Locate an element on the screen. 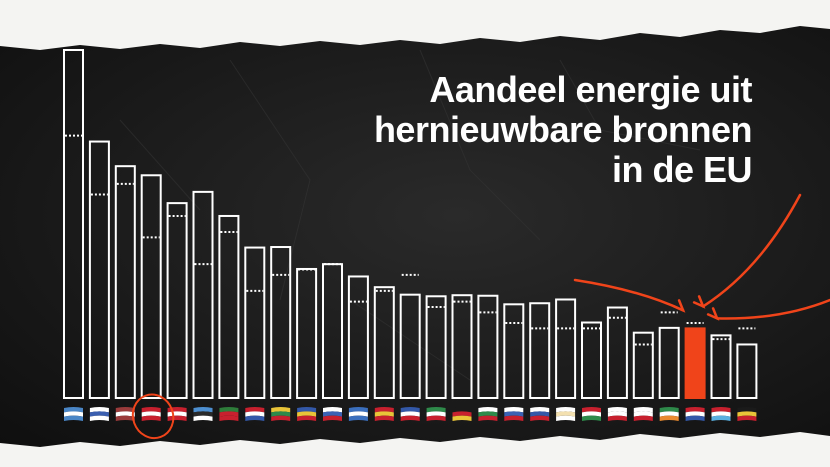  flag-fi is located at coordinates (99, 414).